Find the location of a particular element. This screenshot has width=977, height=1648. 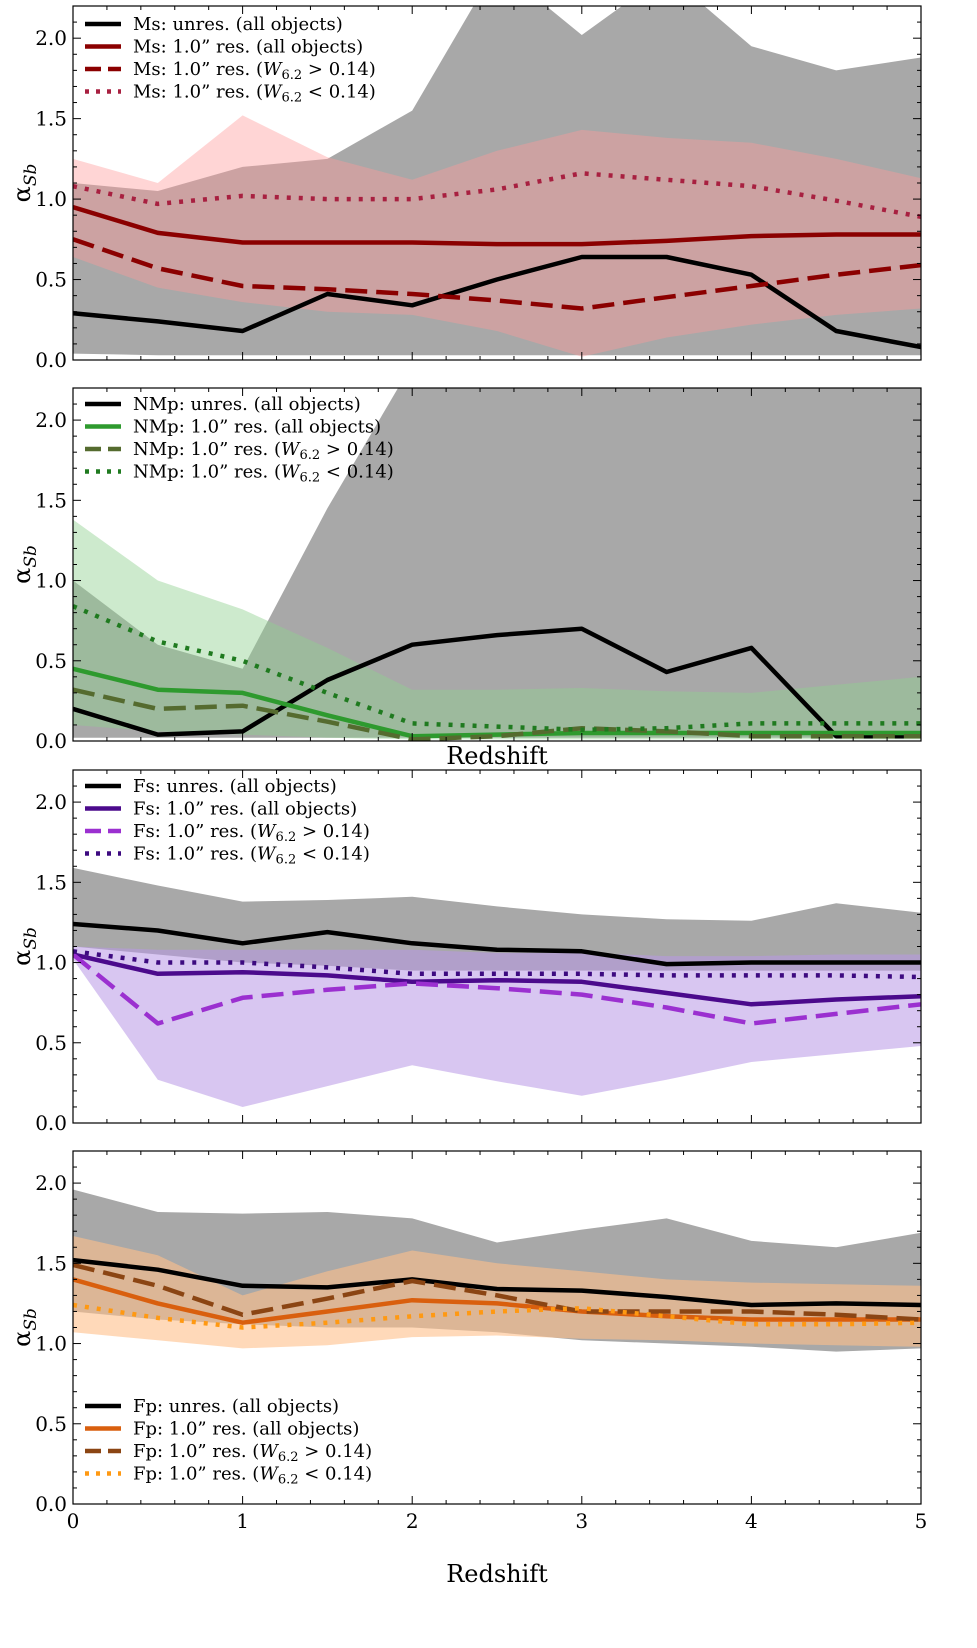

legend-label: Fs: 1.0” res. (W6.2 > 0.14) is located at coordinates (251, 833).